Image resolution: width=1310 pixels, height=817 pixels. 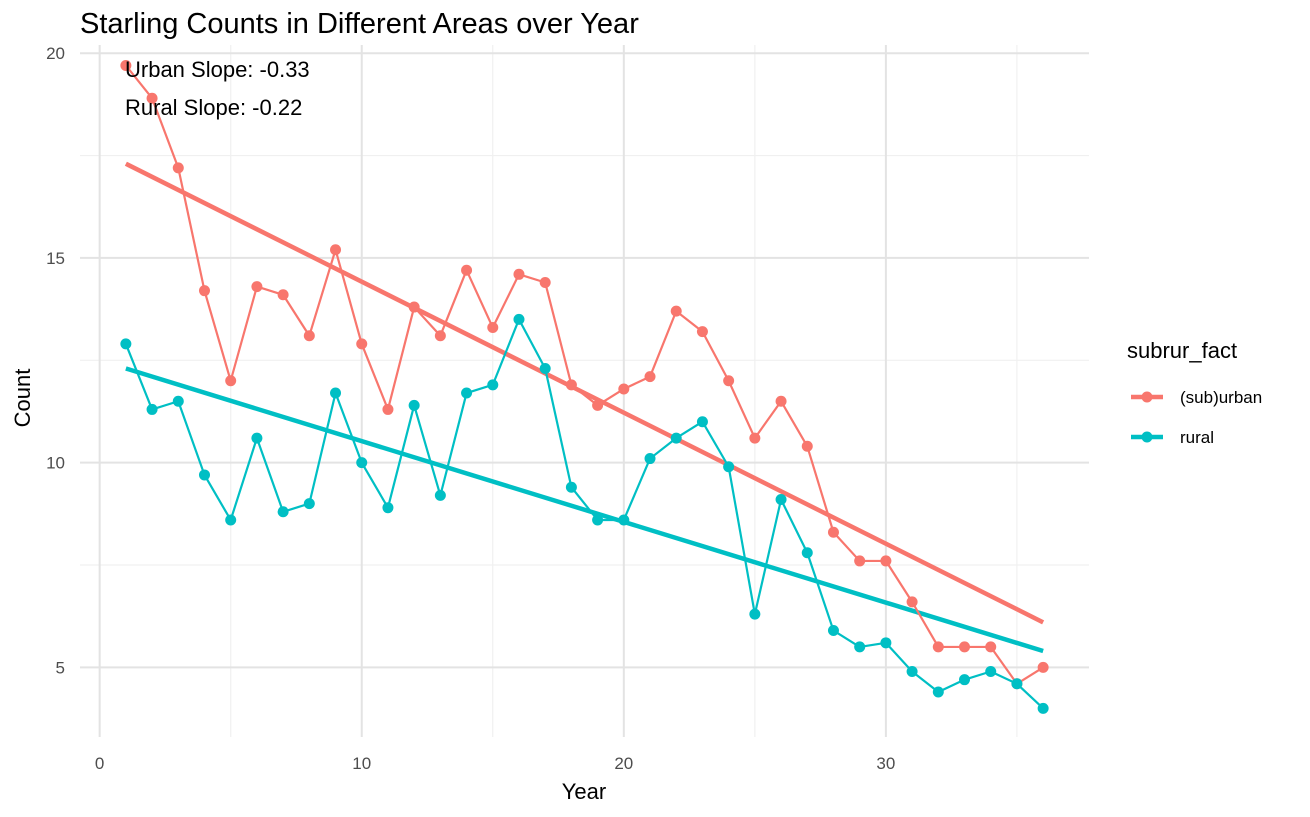 I want to click on y-tick-label: 20, so click(x=55, y=53).